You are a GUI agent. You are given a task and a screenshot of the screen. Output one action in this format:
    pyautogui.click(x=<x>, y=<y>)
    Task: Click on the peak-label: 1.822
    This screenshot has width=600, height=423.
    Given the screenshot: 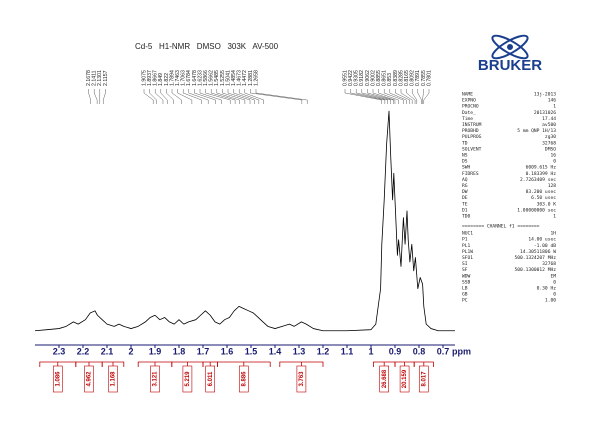 What is the action you would take?
    pyautogui.click(x=167, y=79)
    